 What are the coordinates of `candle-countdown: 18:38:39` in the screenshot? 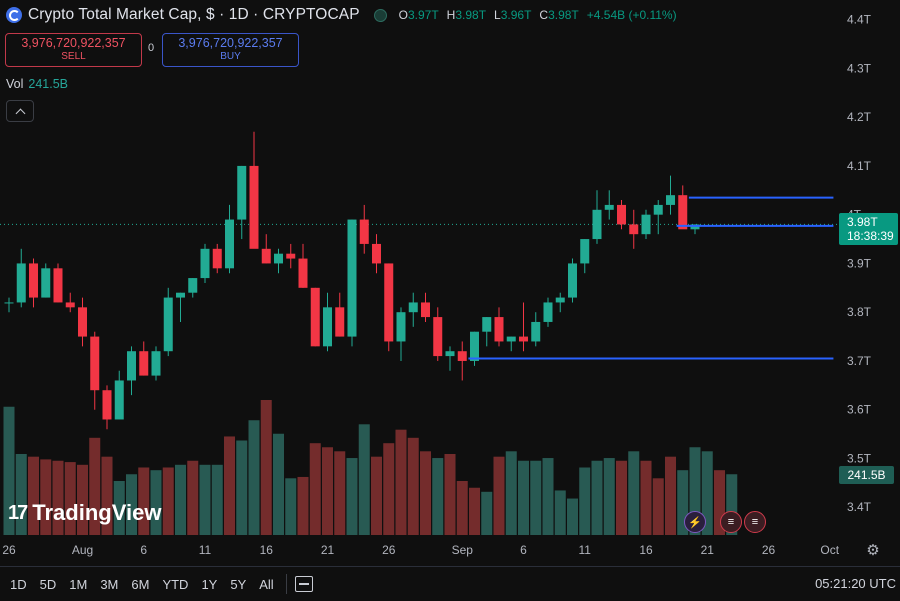 It's located at (870, 236).